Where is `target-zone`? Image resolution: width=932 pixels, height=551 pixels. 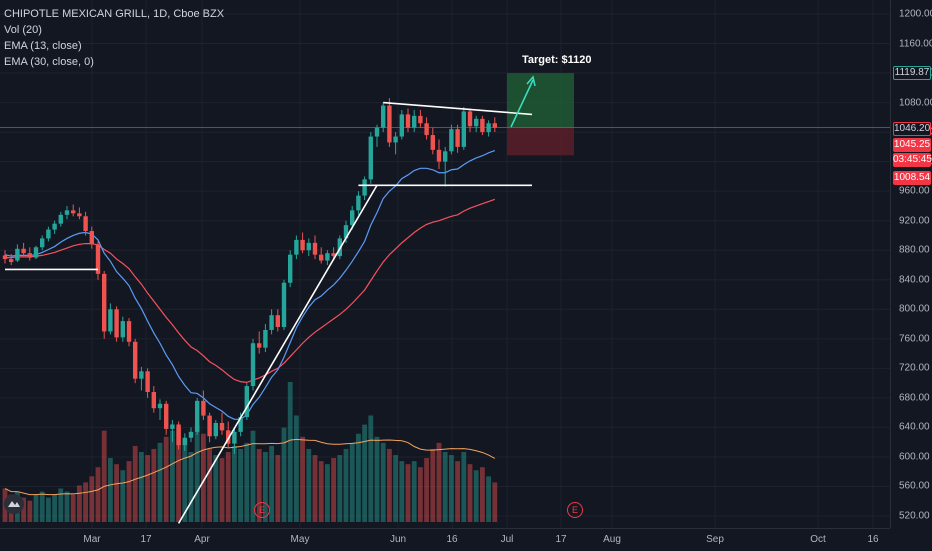 target-zone is located at coordinates (540, 100).